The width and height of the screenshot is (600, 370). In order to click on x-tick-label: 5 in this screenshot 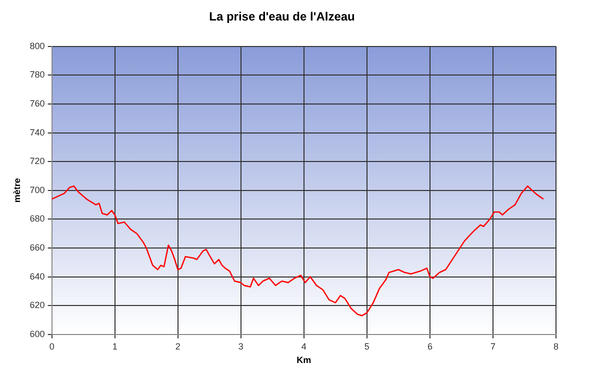, I will do `click(367, 346)`.